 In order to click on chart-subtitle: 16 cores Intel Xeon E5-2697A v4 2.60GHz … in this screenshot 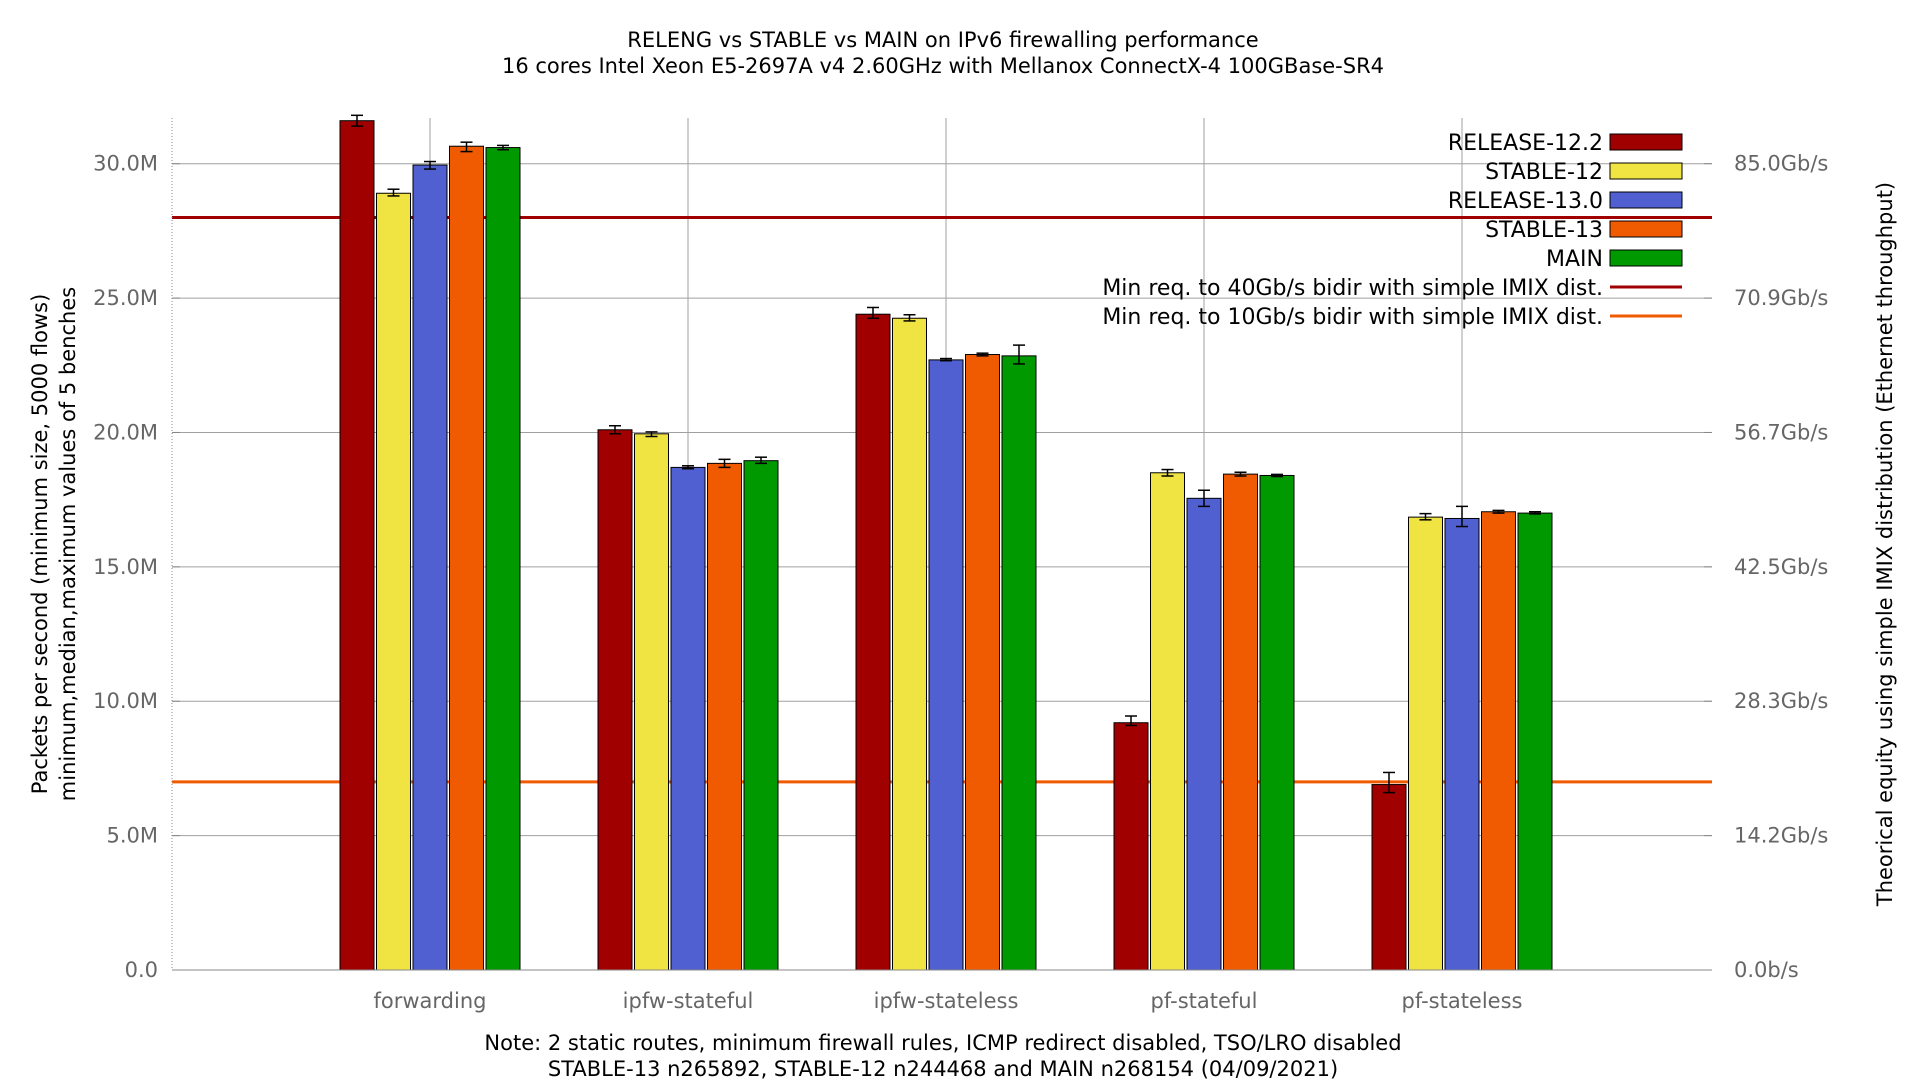, I will do `click(943, 66)`.